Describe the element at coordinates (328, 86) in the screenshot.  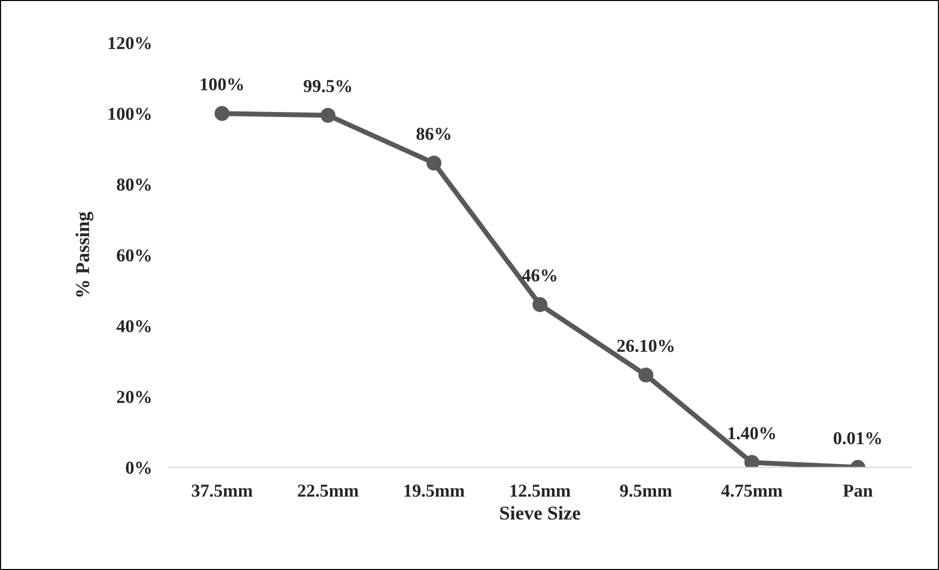
I see `data-label: 99.5%` at that location.